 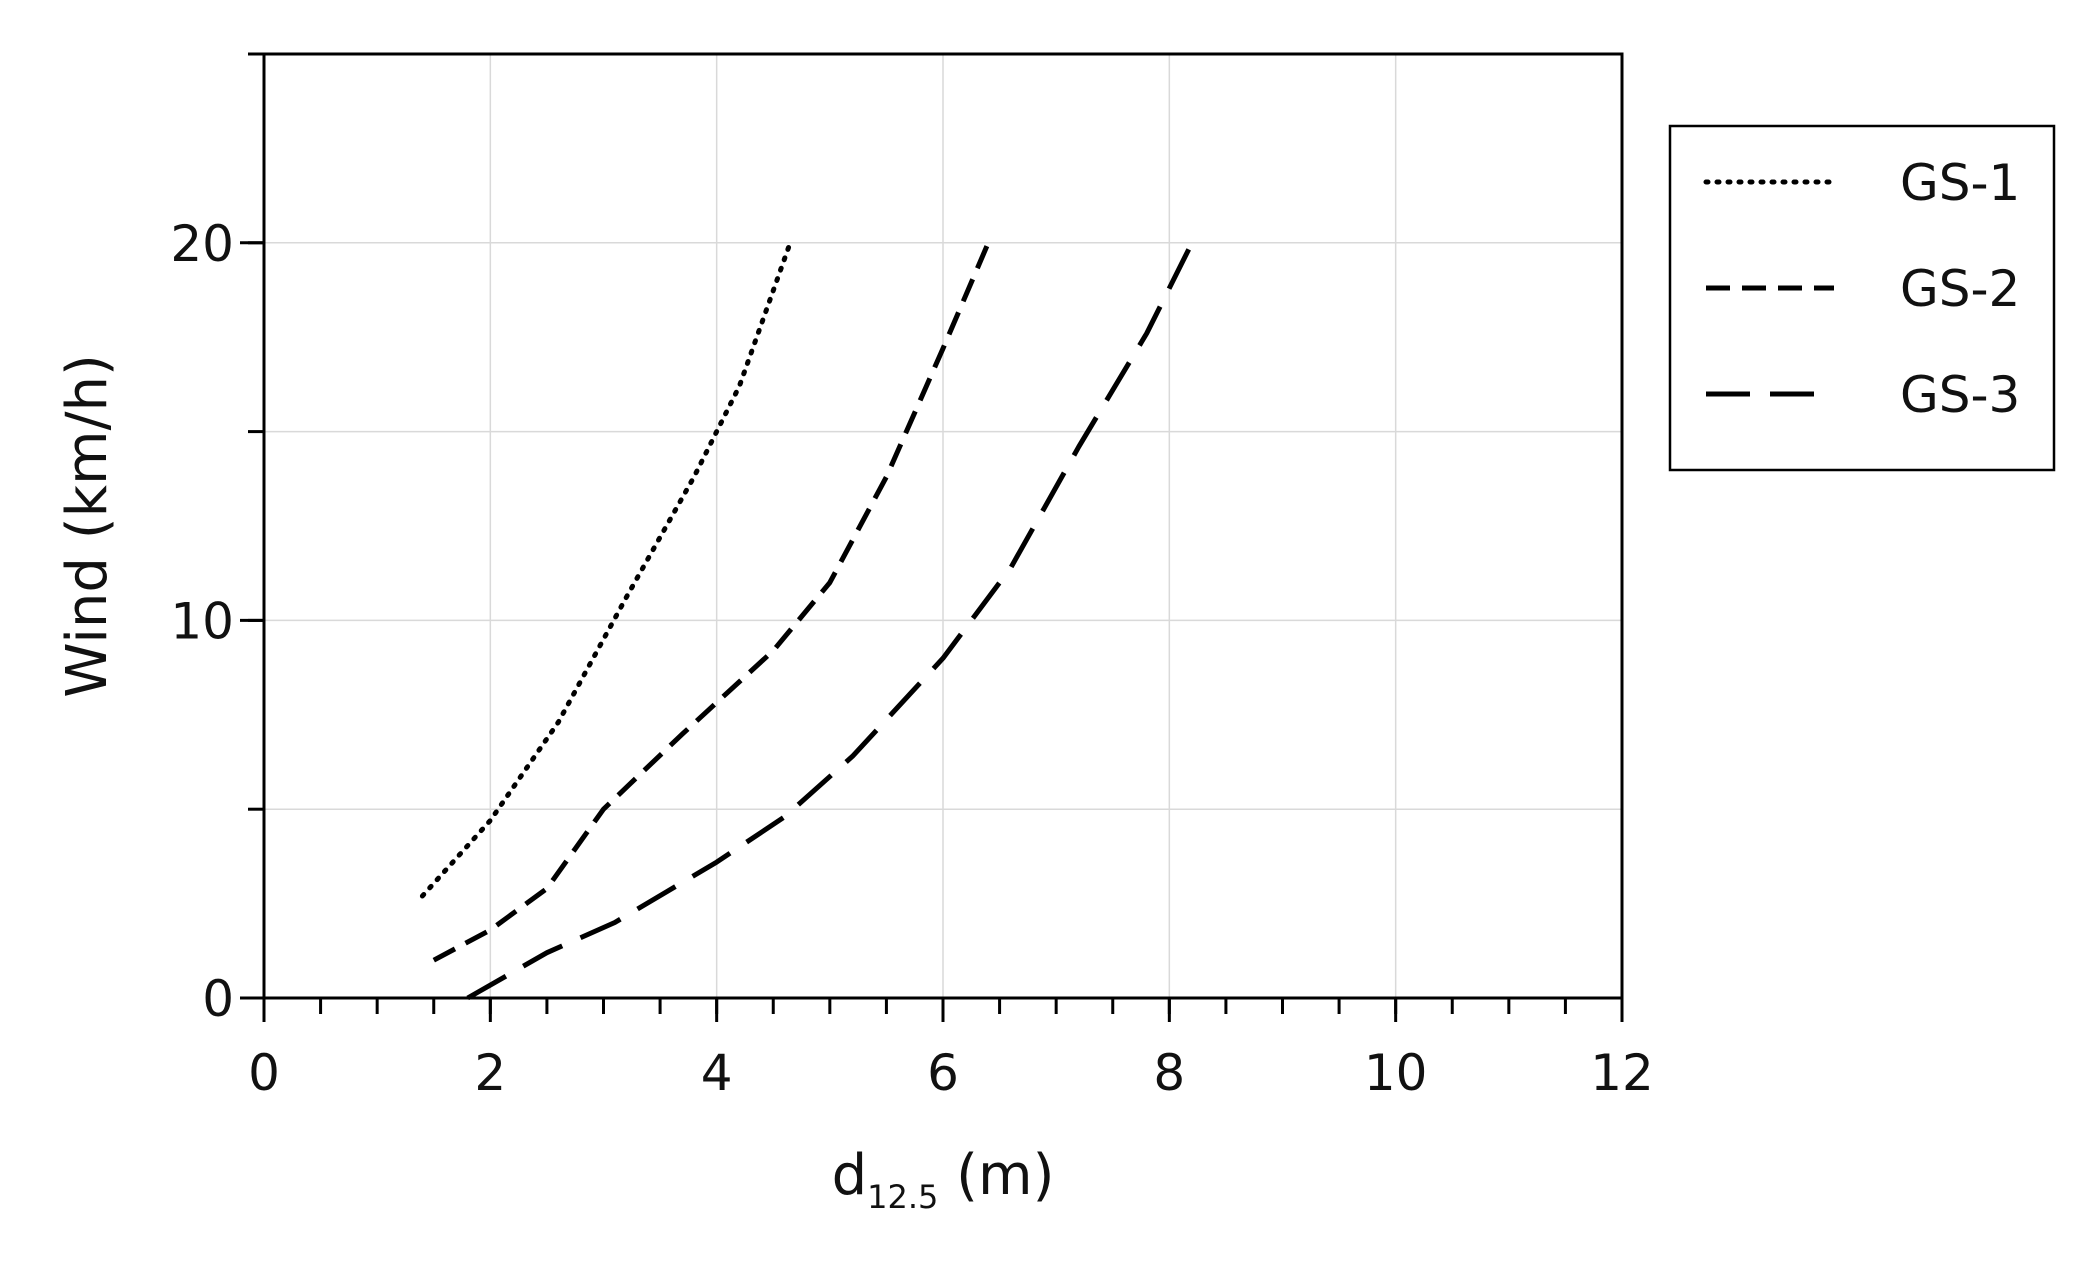 I want to click on x-axis-title-subscript: 12.5, so click(x=902, y=1197).